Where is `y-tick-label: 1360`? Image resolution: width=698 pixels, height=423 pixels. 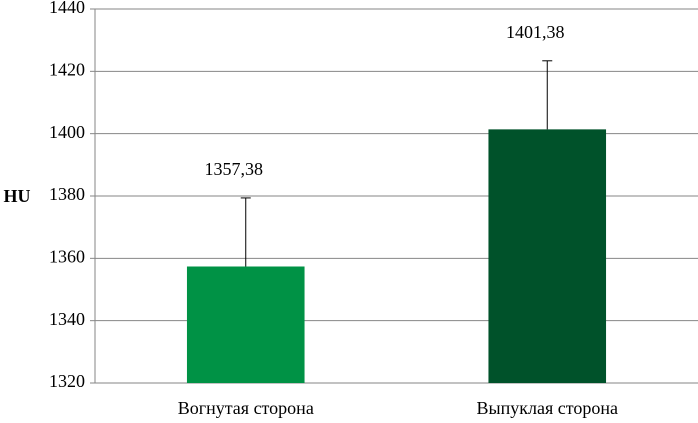
y-tick-label: 1360 is located at coordinates (67, 256).